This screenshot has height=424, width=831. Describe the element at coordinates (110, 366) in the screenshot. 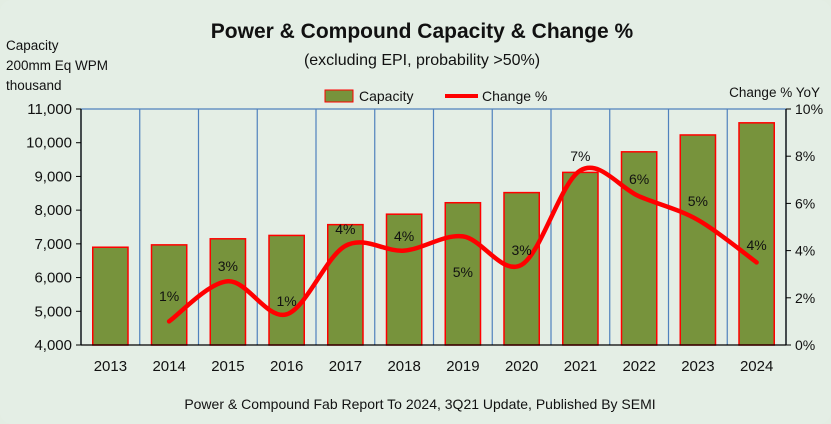

I see `x-tick-label: 2013` at that location.